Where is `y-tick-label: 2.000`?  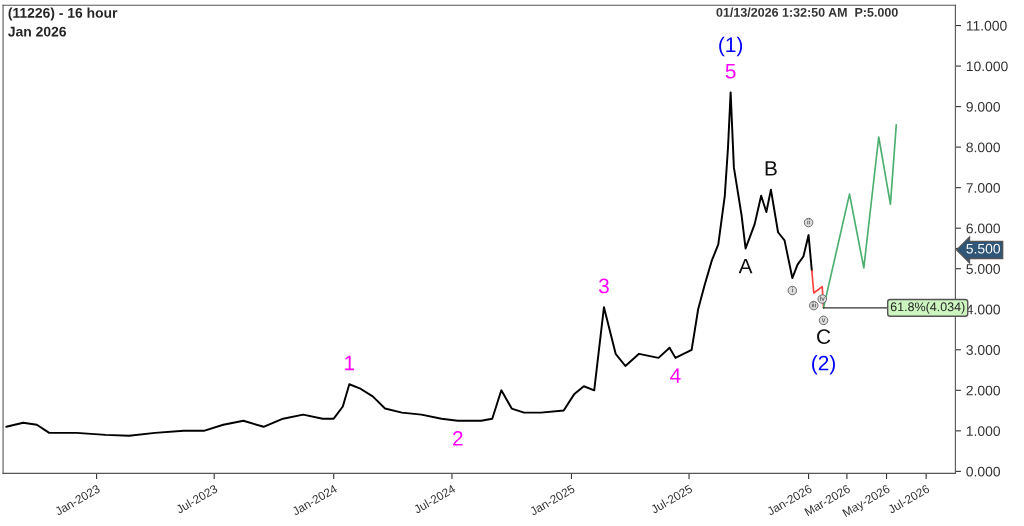 y-tick-label: 2.000 is located at coordinates (983, 390).